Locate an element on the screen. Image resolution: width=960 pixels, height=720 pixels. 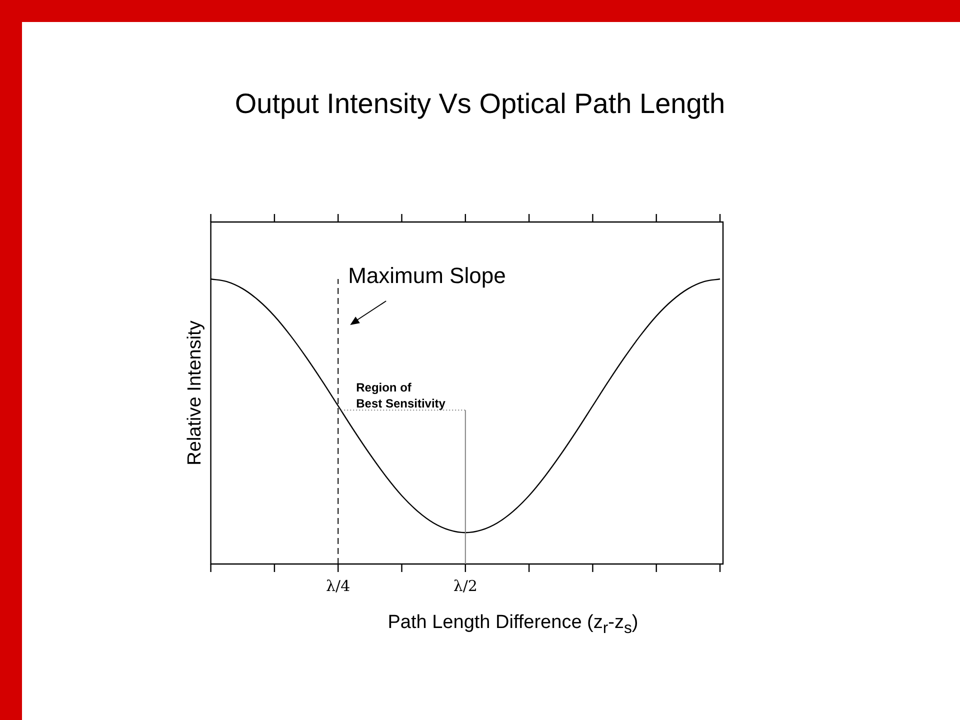
y-axis-title: Relative Intensity is located at coordinates (195, 393).